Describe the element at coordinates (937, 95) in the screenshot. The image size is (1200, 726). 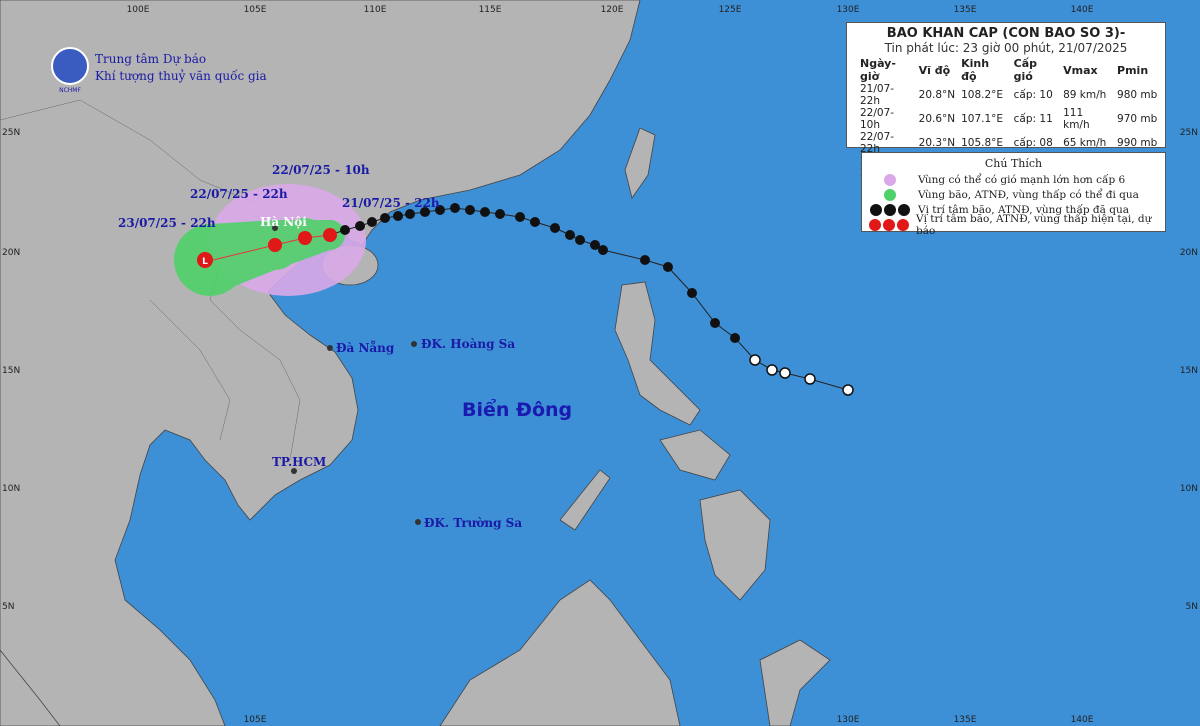
I see `table-cell: 20.8°N` at that location.